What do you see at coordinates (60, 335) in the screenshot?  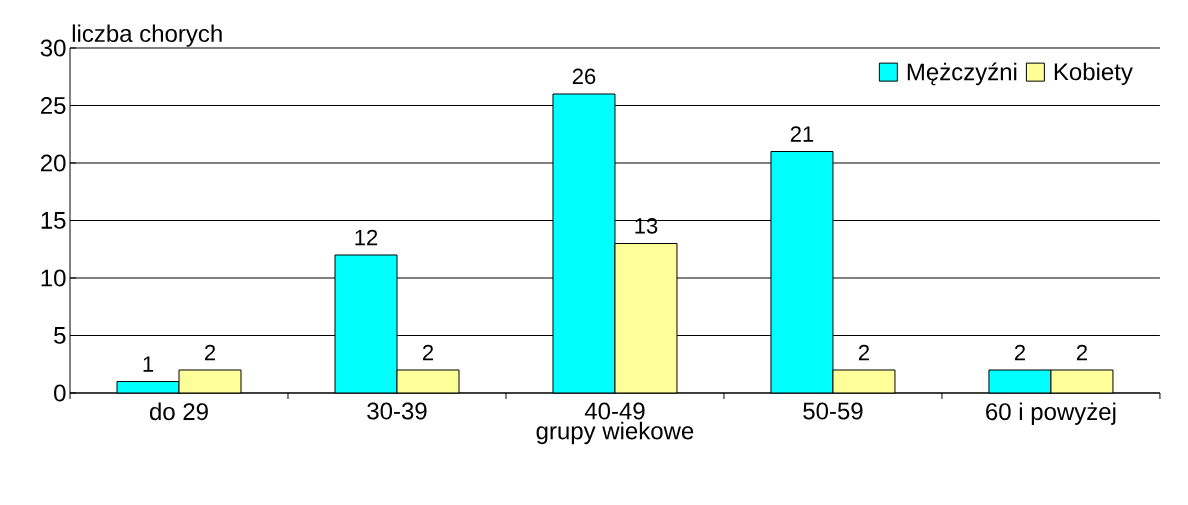 I see `y-tick-label: 5` at bounding box center [60, 335].